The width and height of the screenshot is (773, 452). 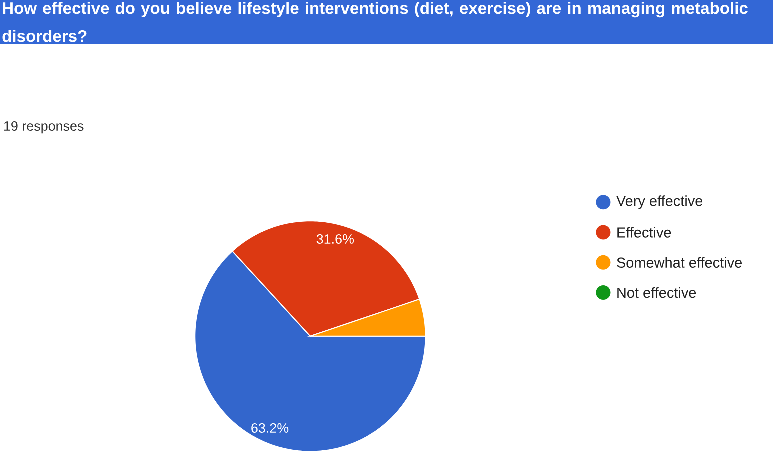 What do you see at coordinates (375, 22) in the screenshot?
I see `chart-title: How effective do you believe lifestyle interventions (diet, exercise) are in managing metabolic disorders?` at bounding box center [375, 22].